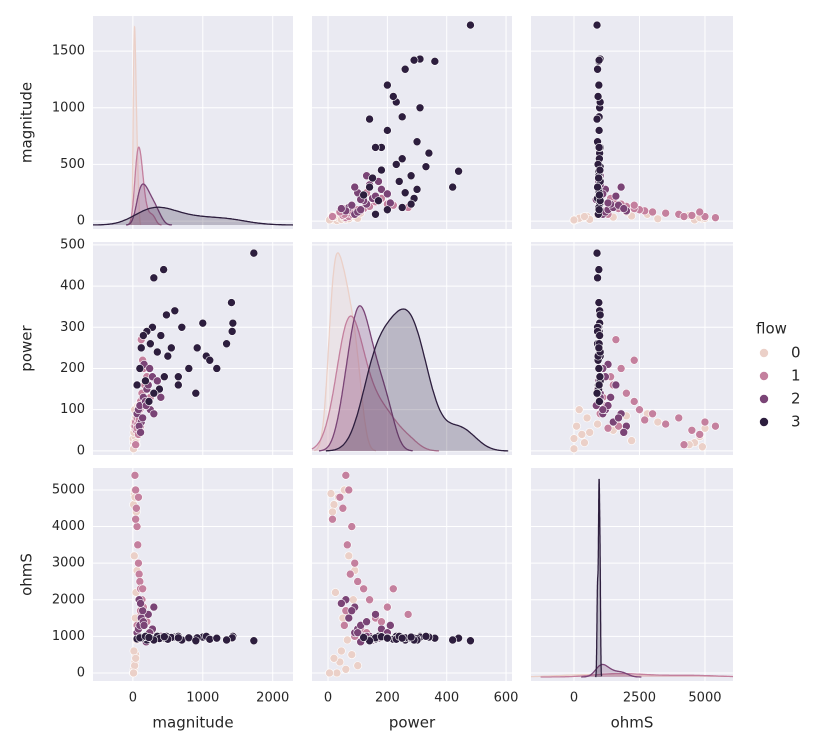 The height and width of the screenshot is (754, 814). What do you see at coordinates (796, 399) in the screenshot?
I see `legend-label: 2` at bounding box center [796, 399].